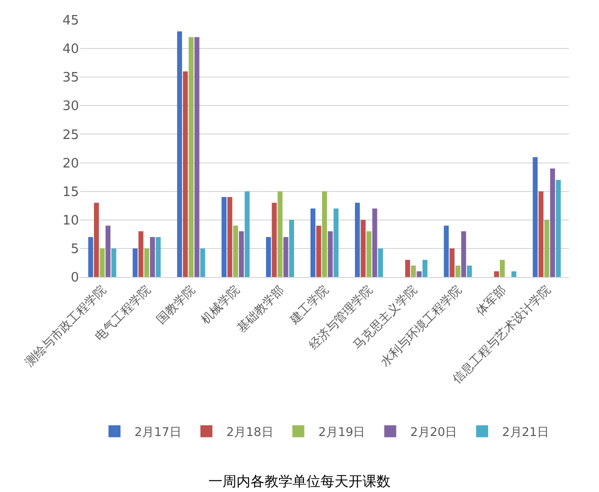  Describe the element at coordinates (250, 431) in the screenshot. I see `legend-label: 2月18日` at that location.